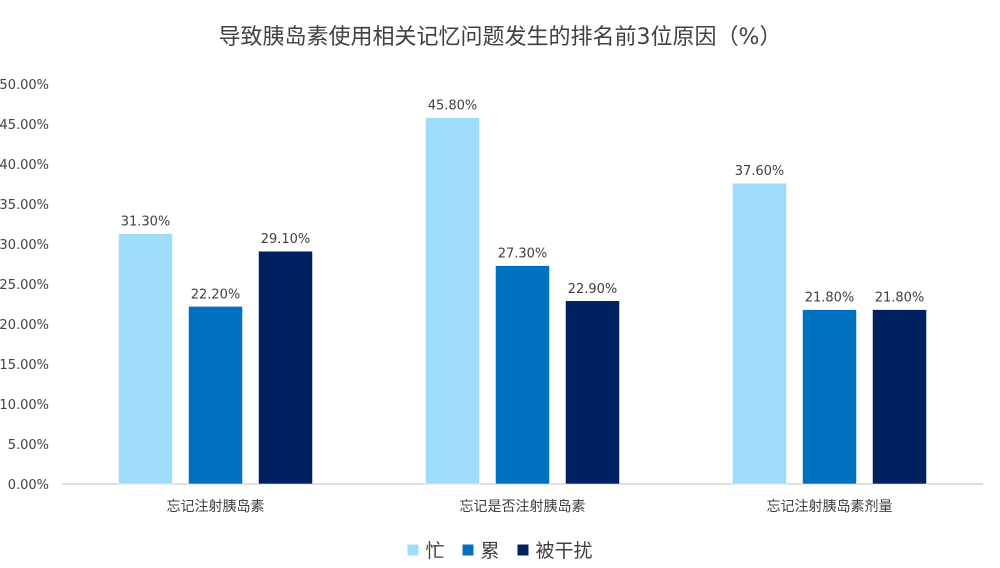  I want to click on x-category-label: 忘记注射胰岛素, so click(216, 507).